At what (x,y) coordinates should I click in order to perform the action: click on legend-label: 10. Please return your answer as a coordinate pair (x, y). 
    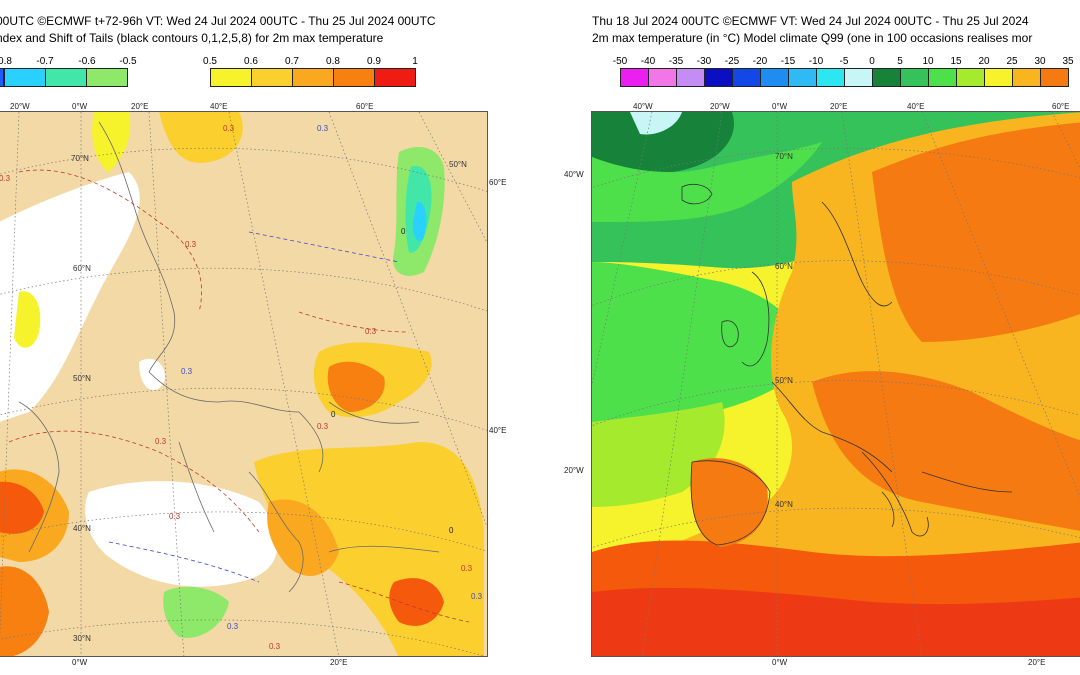
    Looking at the image, I should click on (928, 61).